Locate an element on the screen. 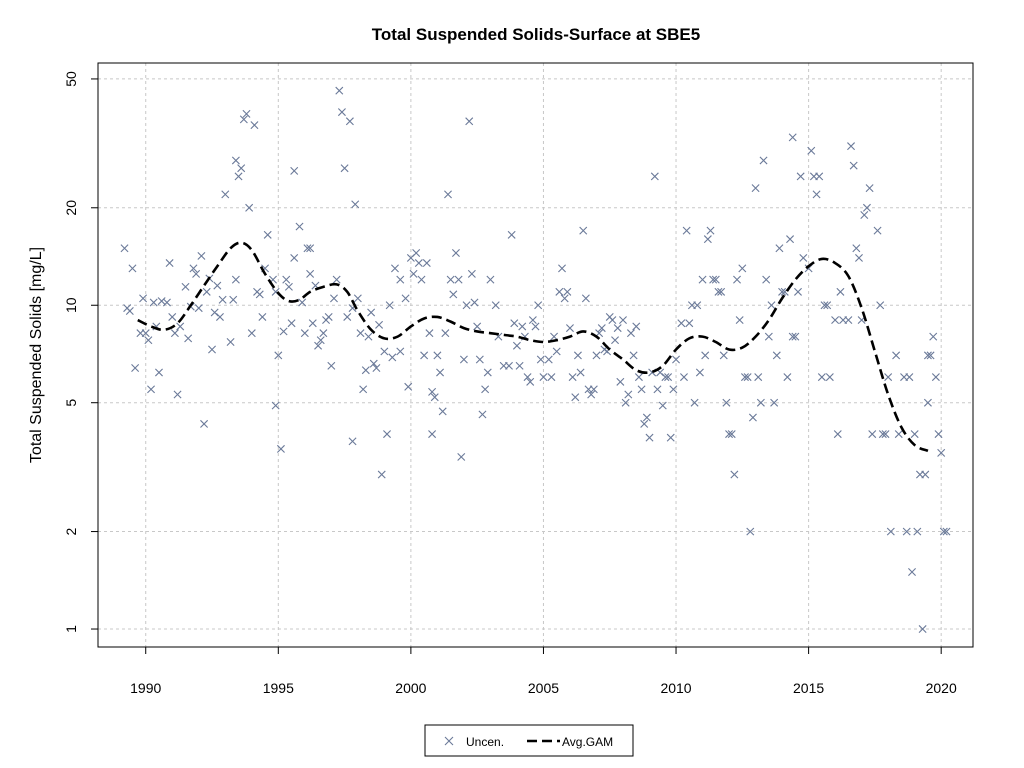  y-tick-label: 10 is located at coordinates (71, 305).